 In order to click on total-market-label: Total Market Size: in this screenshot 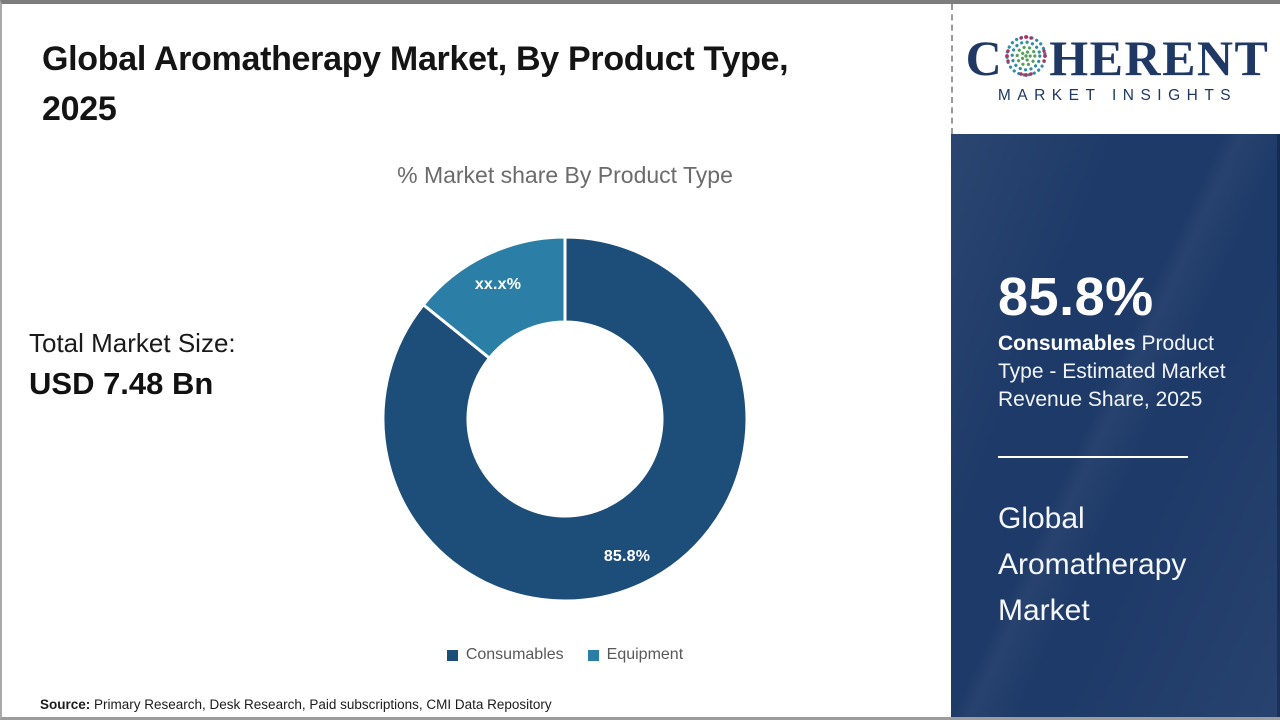, I will do `click(132, 343)`.